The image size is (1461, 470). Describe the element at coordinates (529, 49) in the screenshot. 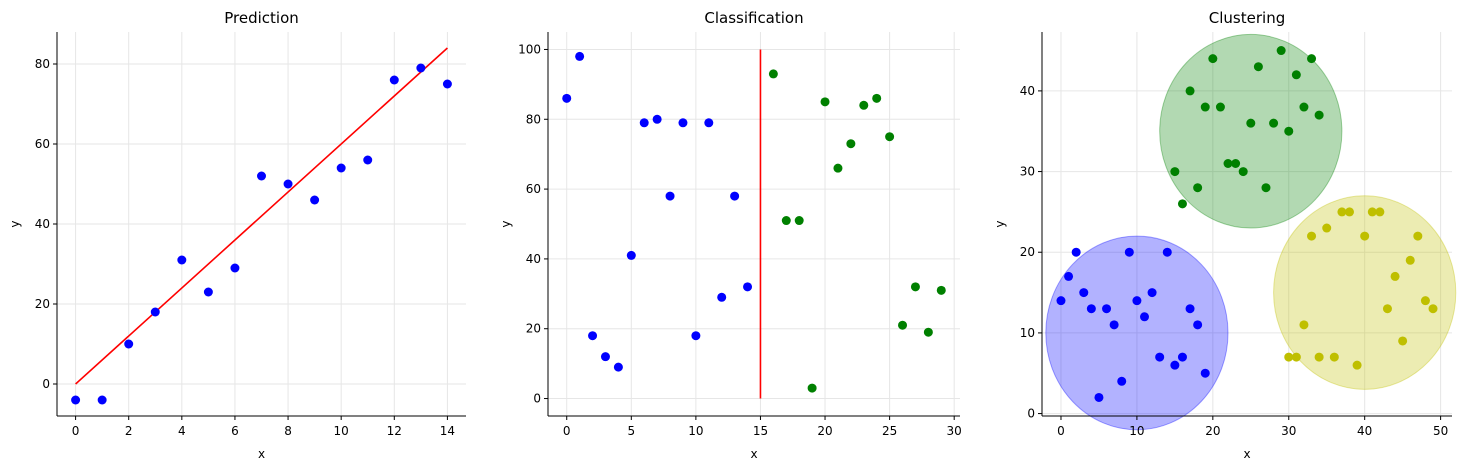

I see `y-tick-label: 100` at that location.